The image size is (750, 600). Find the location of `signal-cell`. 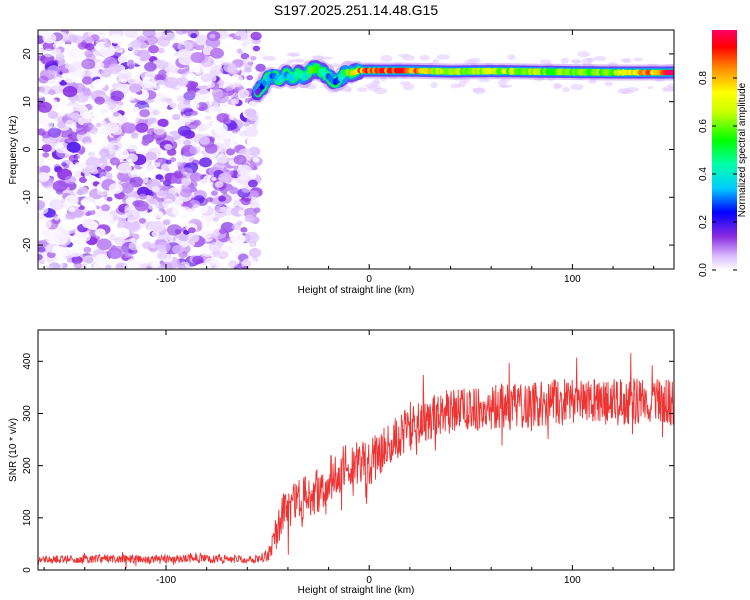

signal-cell is located at coordinates (671, 72).